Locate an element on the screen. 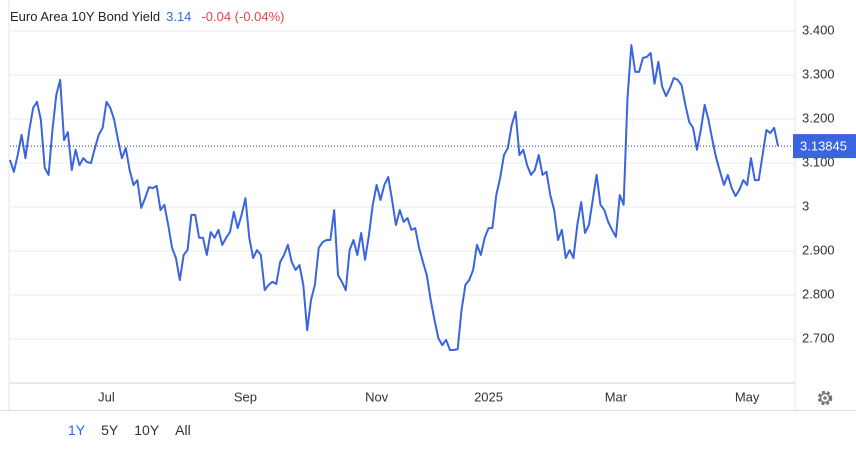 The width and height of the screenshot is (856, 449). gear-ring is located at coordinates (825, 398).